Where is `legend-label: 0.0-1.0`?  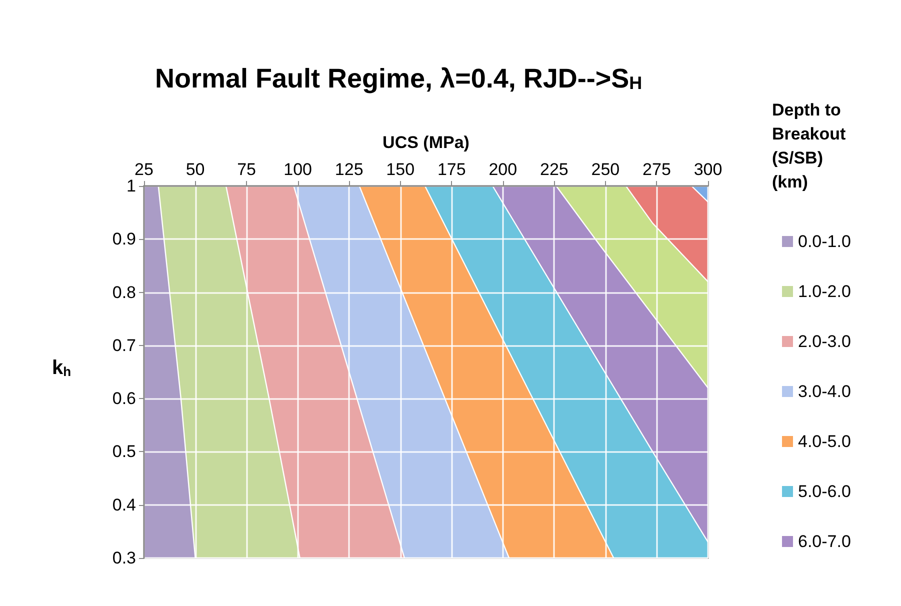 legend-label: 0.0-1.0 is located at coordinates (824, 241).